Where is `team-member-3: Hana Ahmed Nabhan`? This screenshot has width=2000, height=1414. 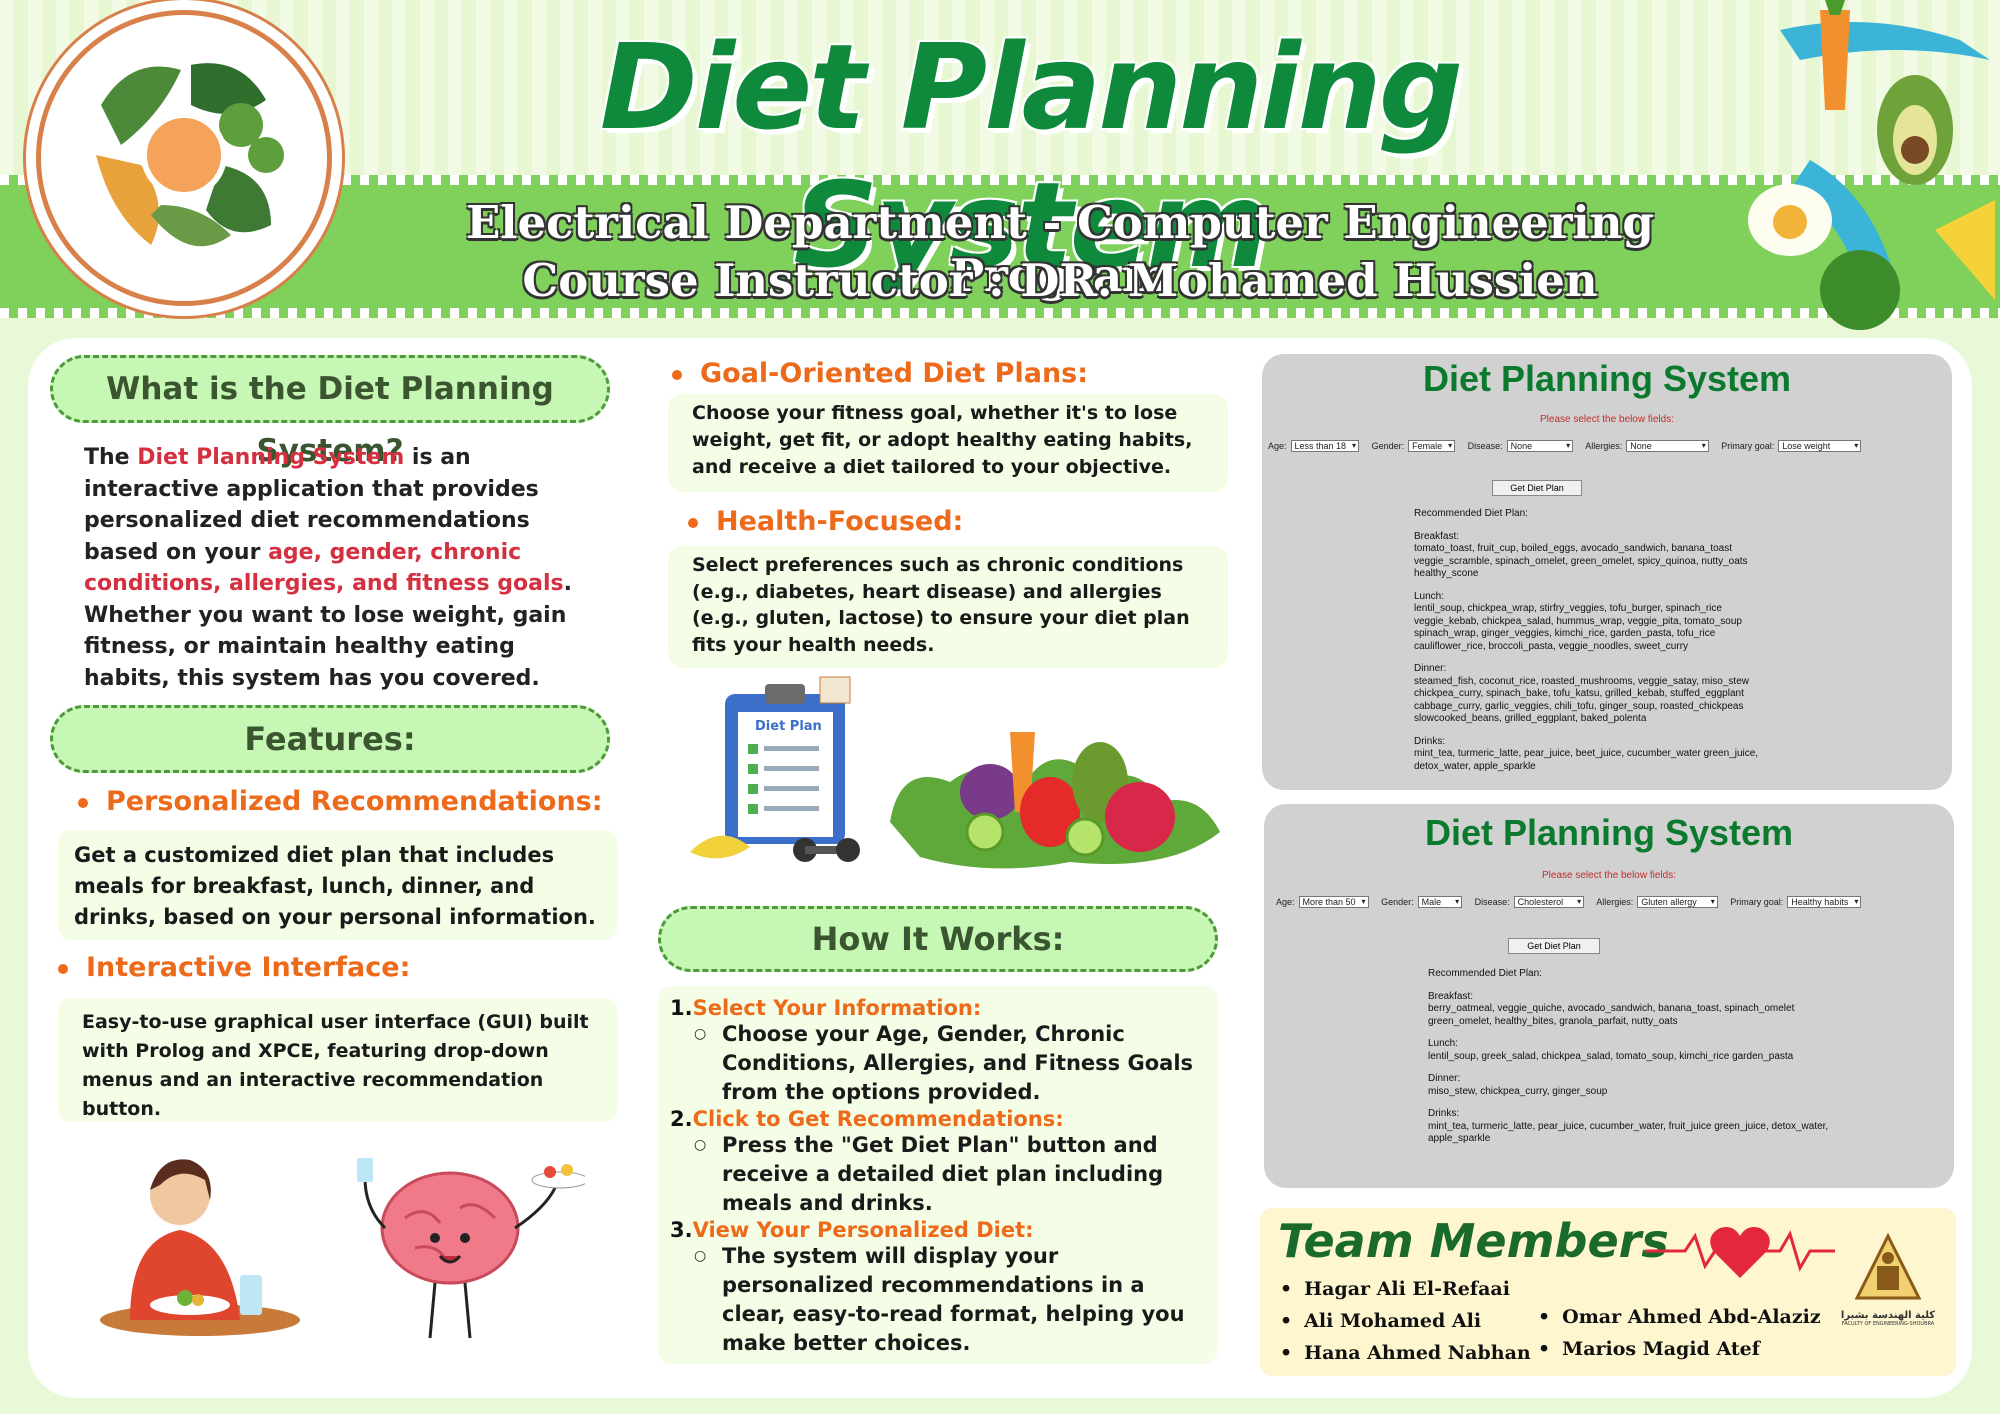
team-member-3: Hana Ahmed Nabhan is located at coordinates (1405, 1353).